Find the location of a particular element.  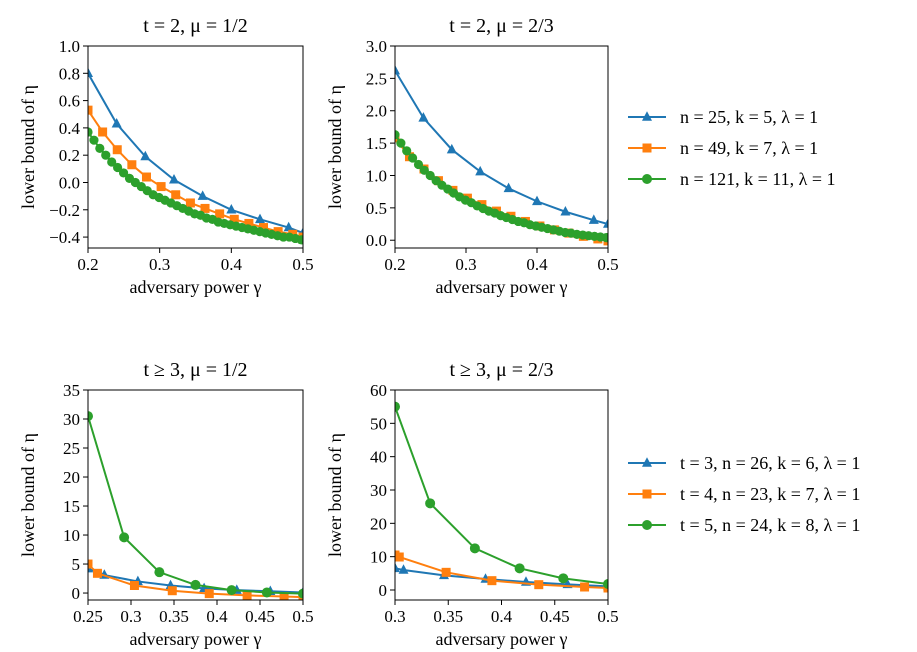

legend-entry: n = 25, k = 5, λ = 1 is located at coordinates (723, 117).